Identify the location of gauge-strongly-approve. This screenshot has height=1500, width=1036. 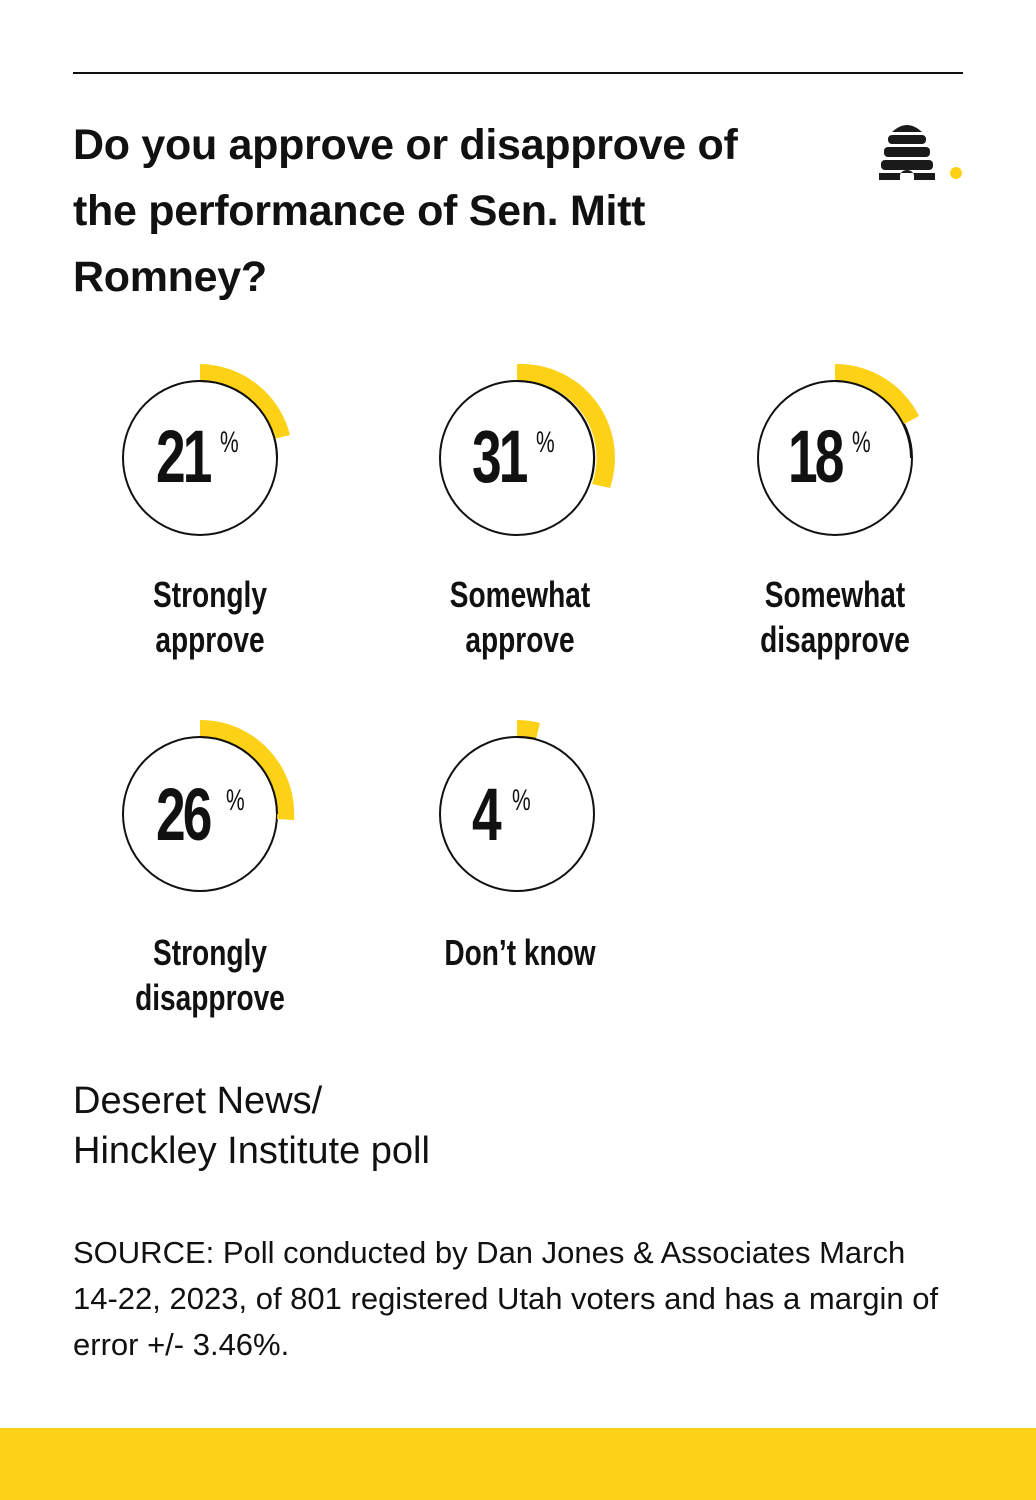
(208, 450).